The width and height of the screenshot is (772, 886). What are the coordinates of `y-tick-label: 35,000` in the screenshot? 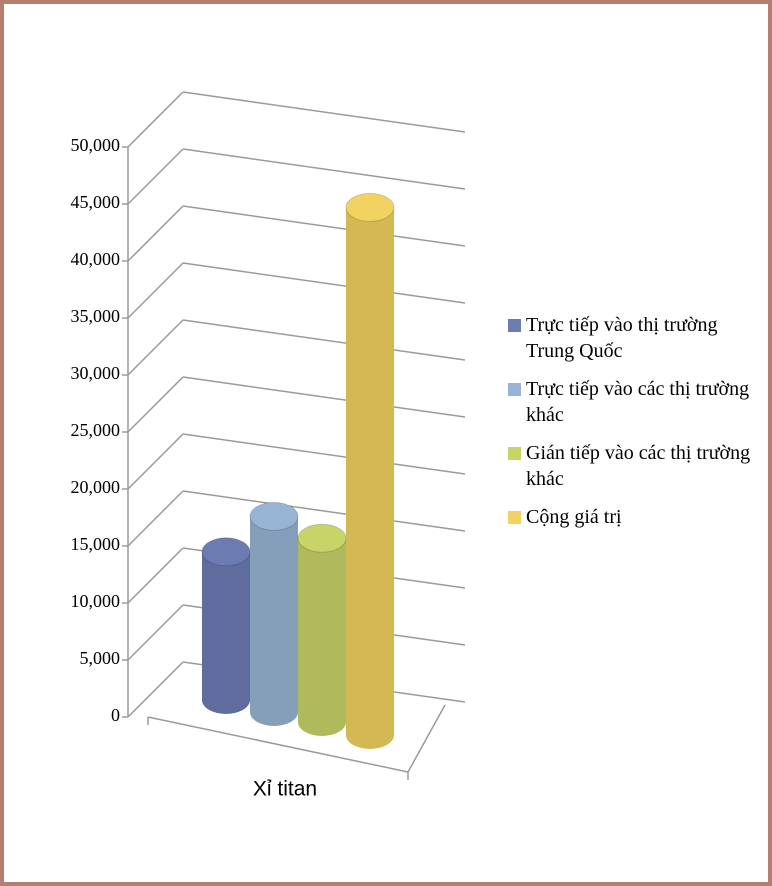 It's located at (96, 316).